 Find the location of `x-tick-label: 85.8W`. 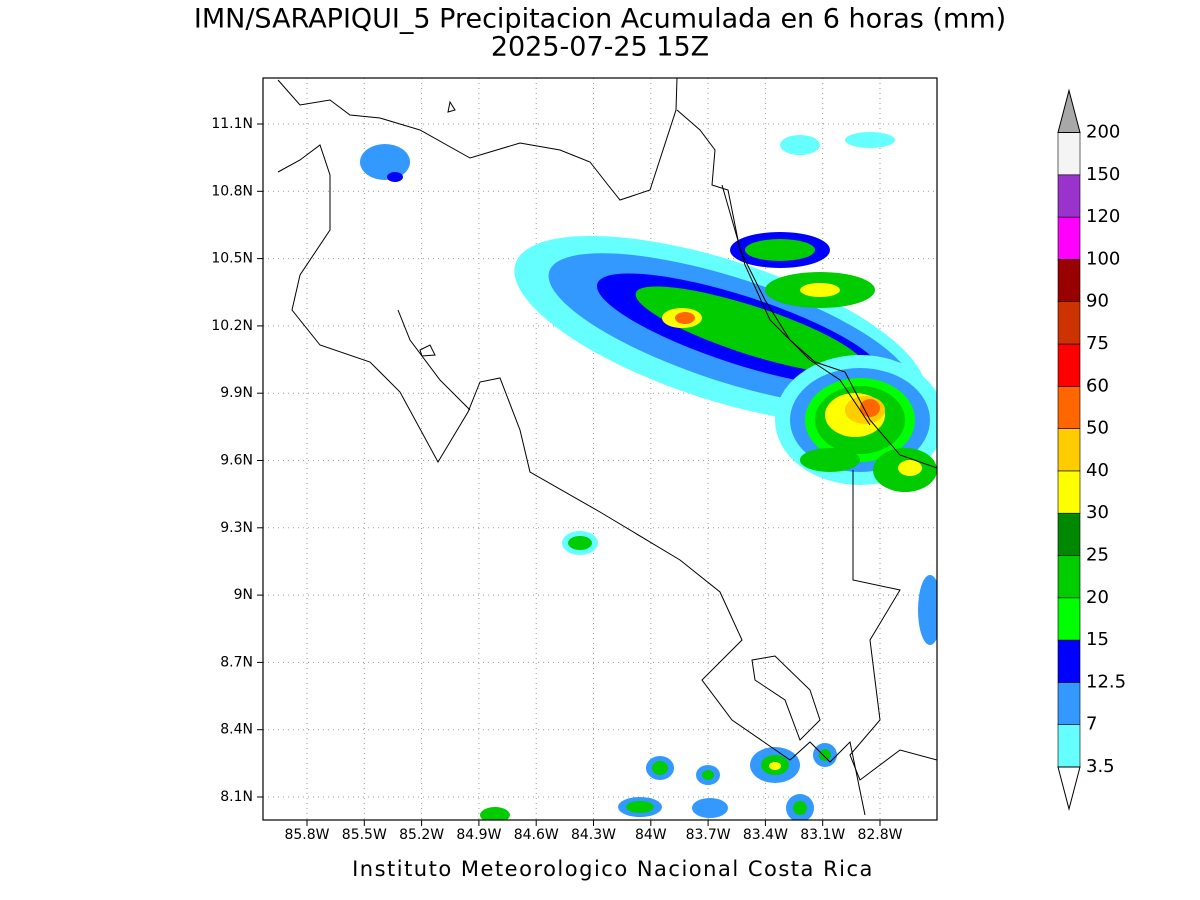

x-tick-label: 85.8W is located at coordinates (306, 835).